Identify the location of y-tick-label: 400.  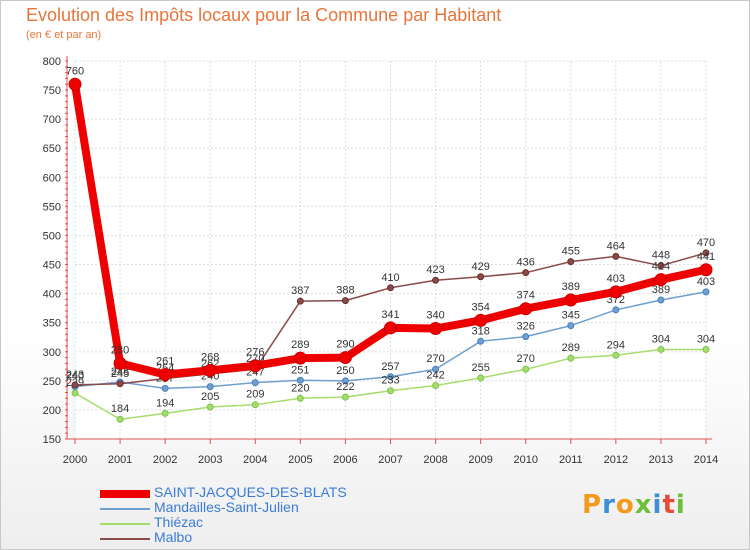
(52, 295).